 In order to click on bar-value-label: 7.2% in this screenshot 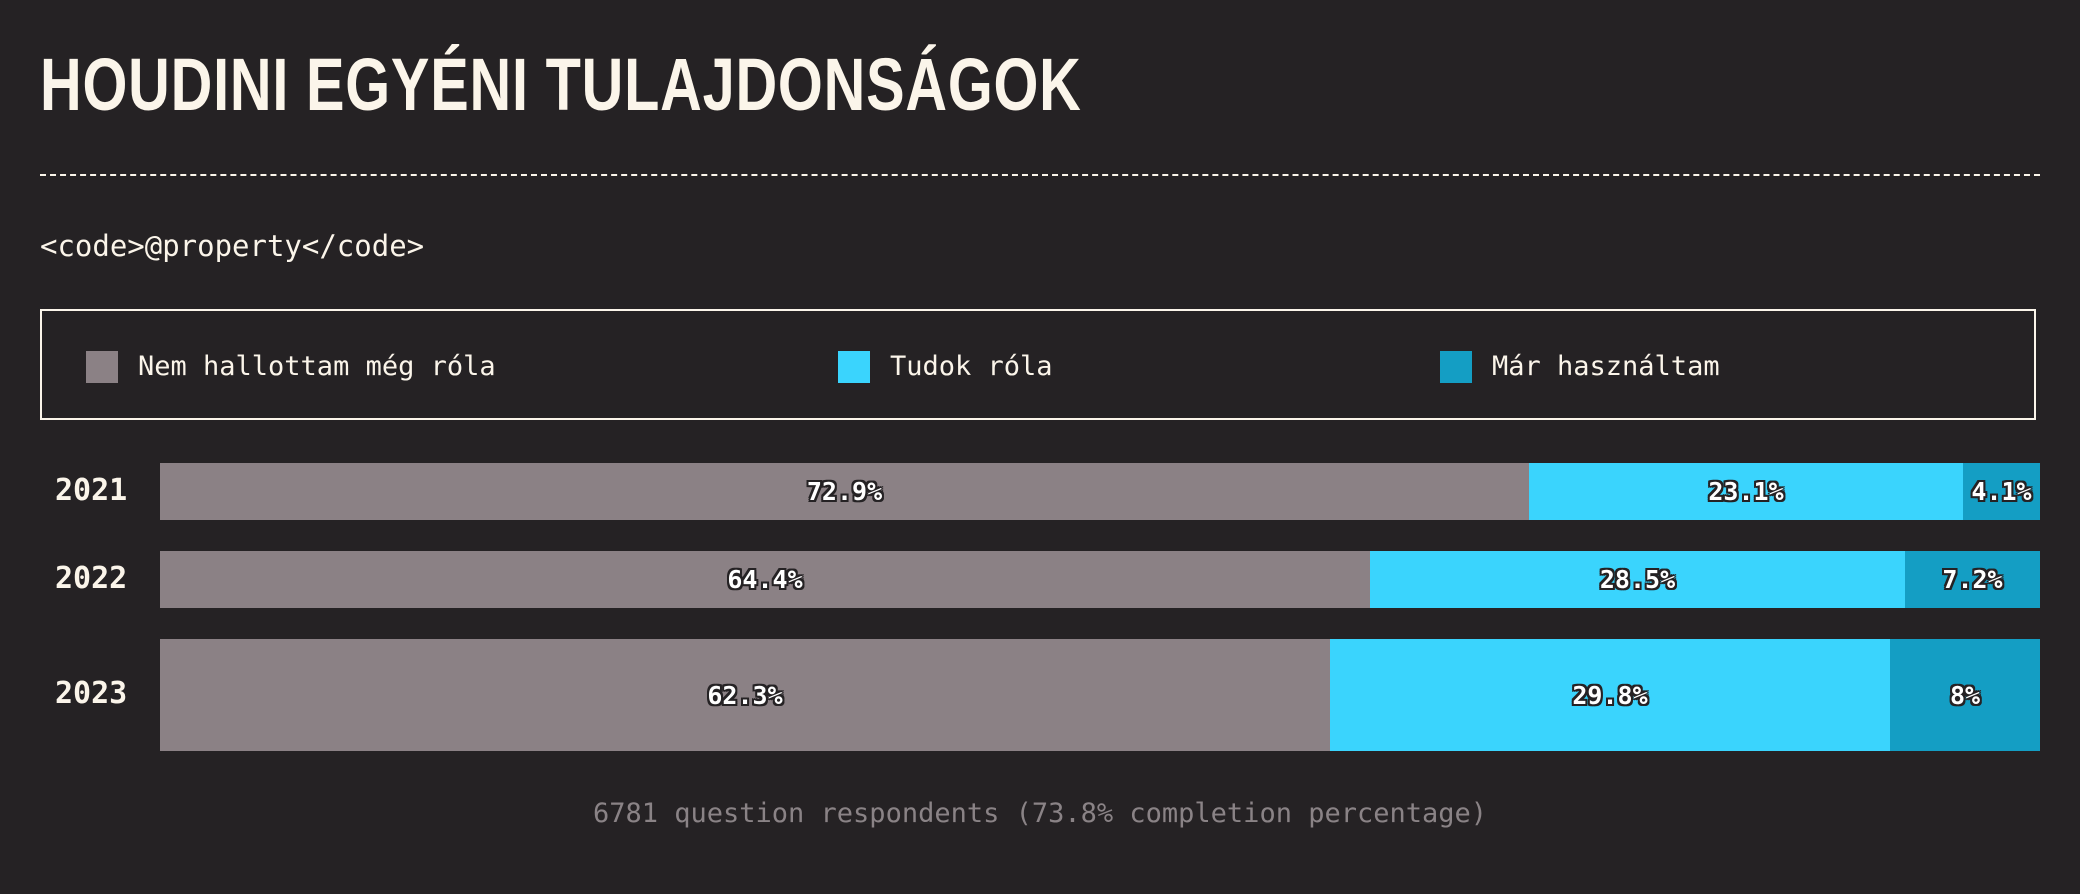, I will do `click(1972, 579)`.